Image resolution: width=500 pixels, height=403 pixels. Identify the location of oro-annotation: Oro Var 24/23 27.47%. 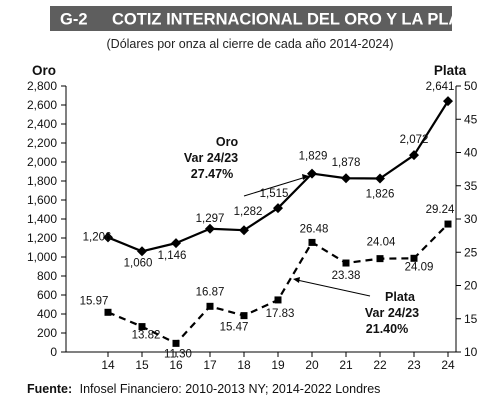
(246, 166).